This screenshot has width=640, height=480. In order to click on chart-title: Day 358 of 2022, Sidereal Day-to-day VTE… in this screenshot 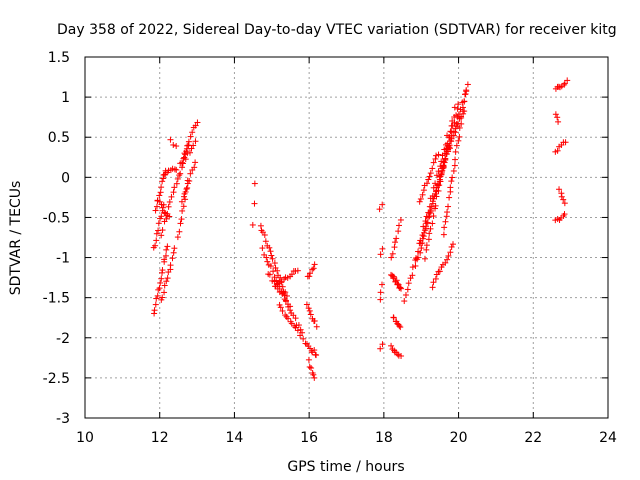, I will do `click(337, 30)`.